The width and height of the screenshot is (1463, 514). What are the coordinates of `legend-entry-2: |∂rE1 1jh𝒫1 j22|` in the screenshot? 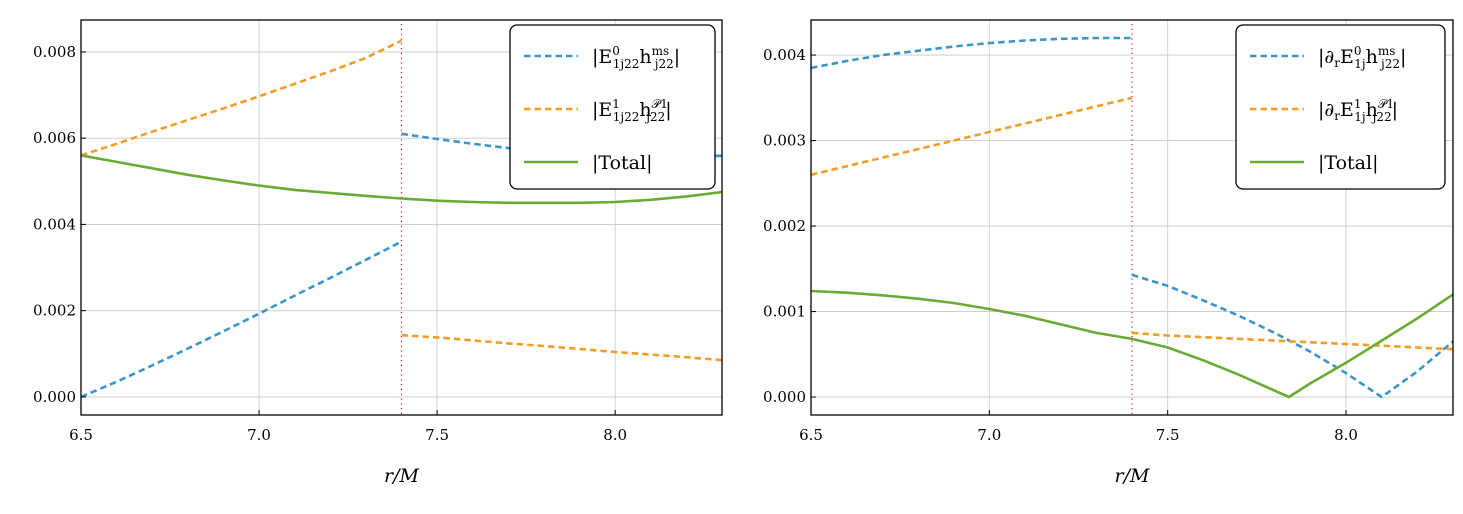 It's located at (1358, 110).